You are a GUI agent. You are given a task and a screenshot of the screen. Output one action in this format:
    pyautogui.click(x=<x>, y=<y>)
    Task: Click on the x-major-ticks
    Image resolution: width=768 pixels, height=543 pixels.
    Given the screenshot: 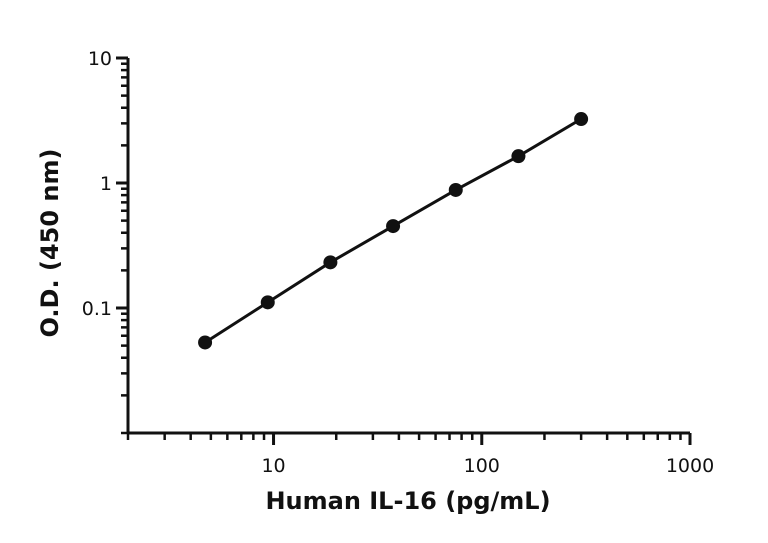 What is the action you would take?
    pyautogui.click(x=482, y=439)
    